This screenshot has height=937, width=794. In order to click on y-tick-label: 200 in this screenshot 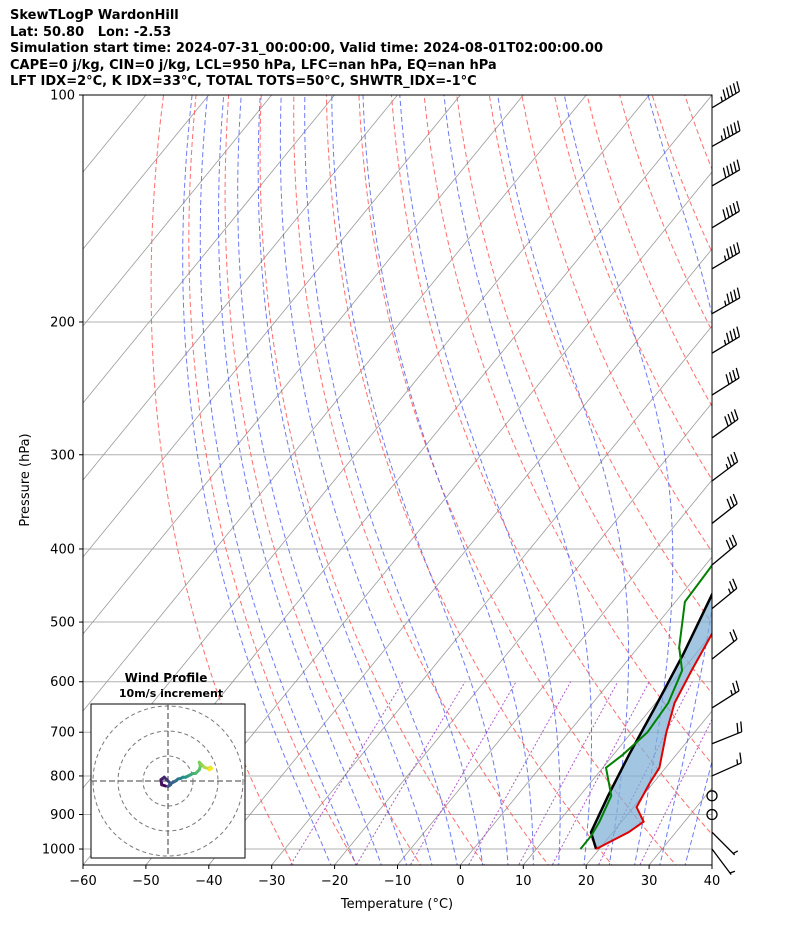, I will do `click(62, 322)`.